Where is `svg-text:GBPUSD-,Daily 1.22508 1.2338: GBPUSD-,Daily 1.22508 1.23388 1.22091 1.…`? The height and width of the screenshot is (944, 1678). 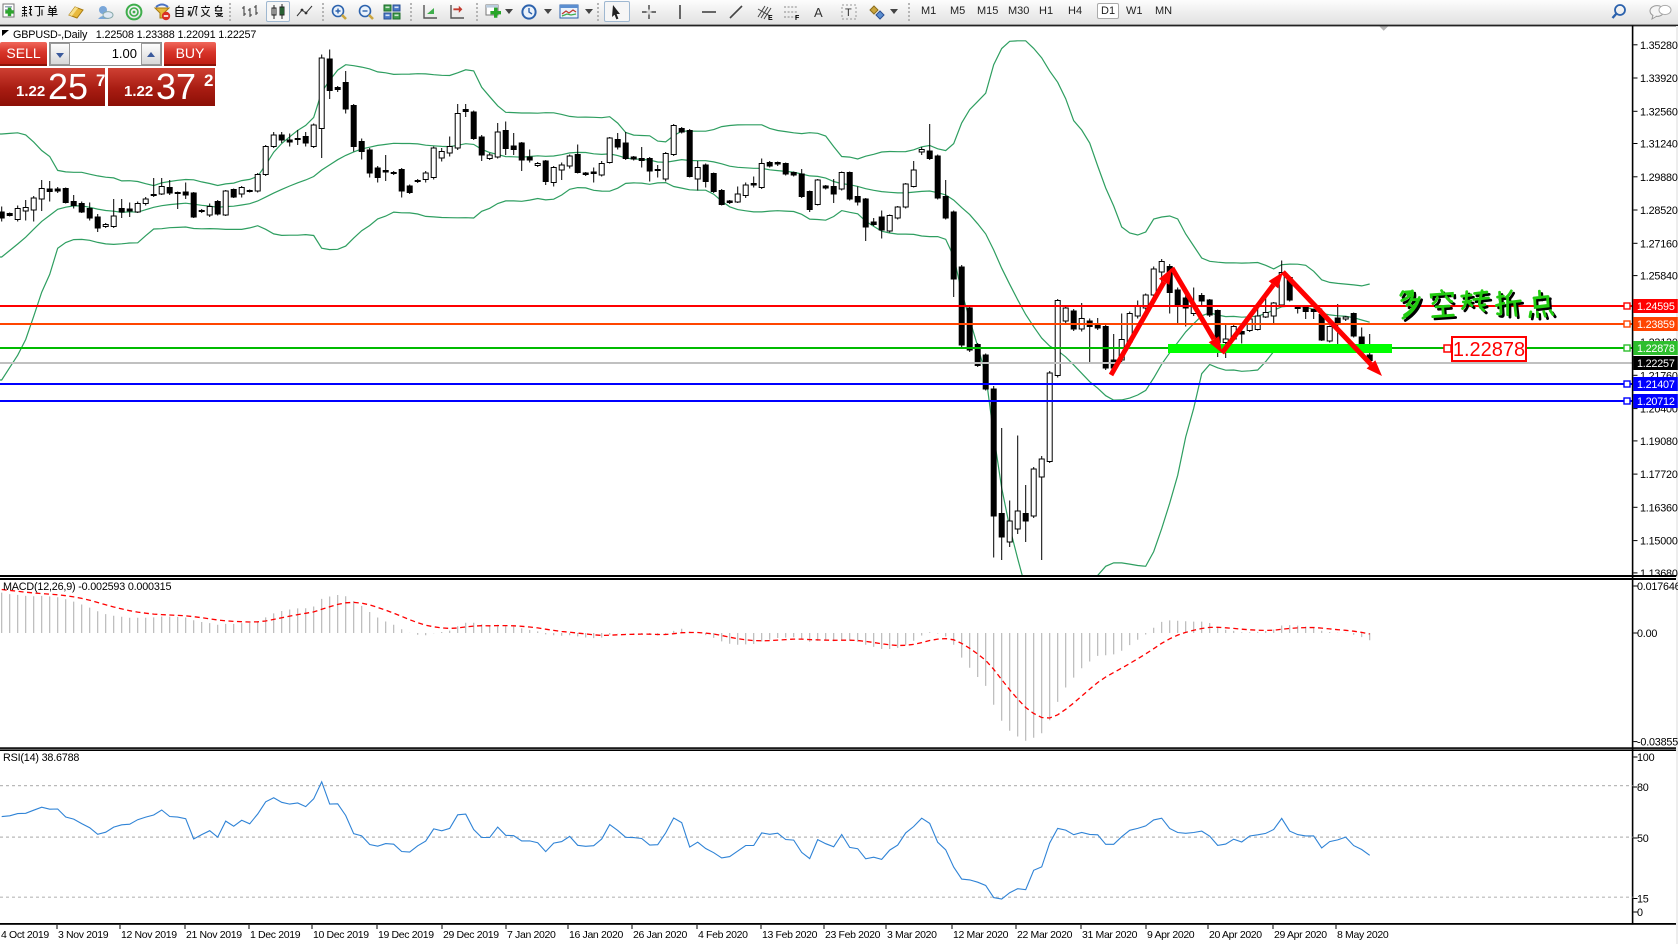
svg-text:GBPUSD-,Daily 1.22508 1.2338: GBPUSD-,Daily 1.22508 1.23388 1.22091 1.… is located at coordinates (134, 35).